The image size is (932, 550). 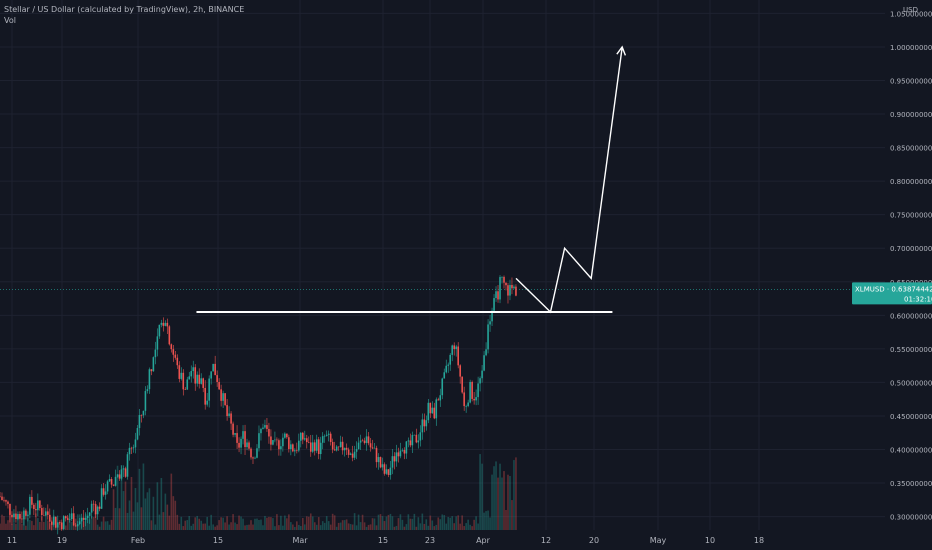 I want to click on time-tick-label: 19, so click(x=62, y=540).